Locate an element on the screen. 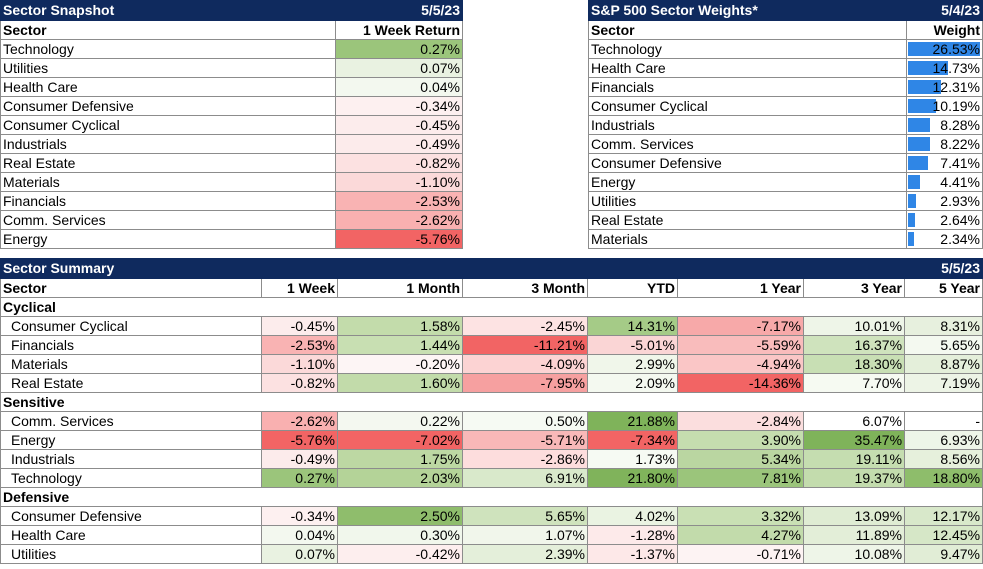 The image size is (983, 569). summary-col-header: 1 Year is located at coordinates (740, 288).